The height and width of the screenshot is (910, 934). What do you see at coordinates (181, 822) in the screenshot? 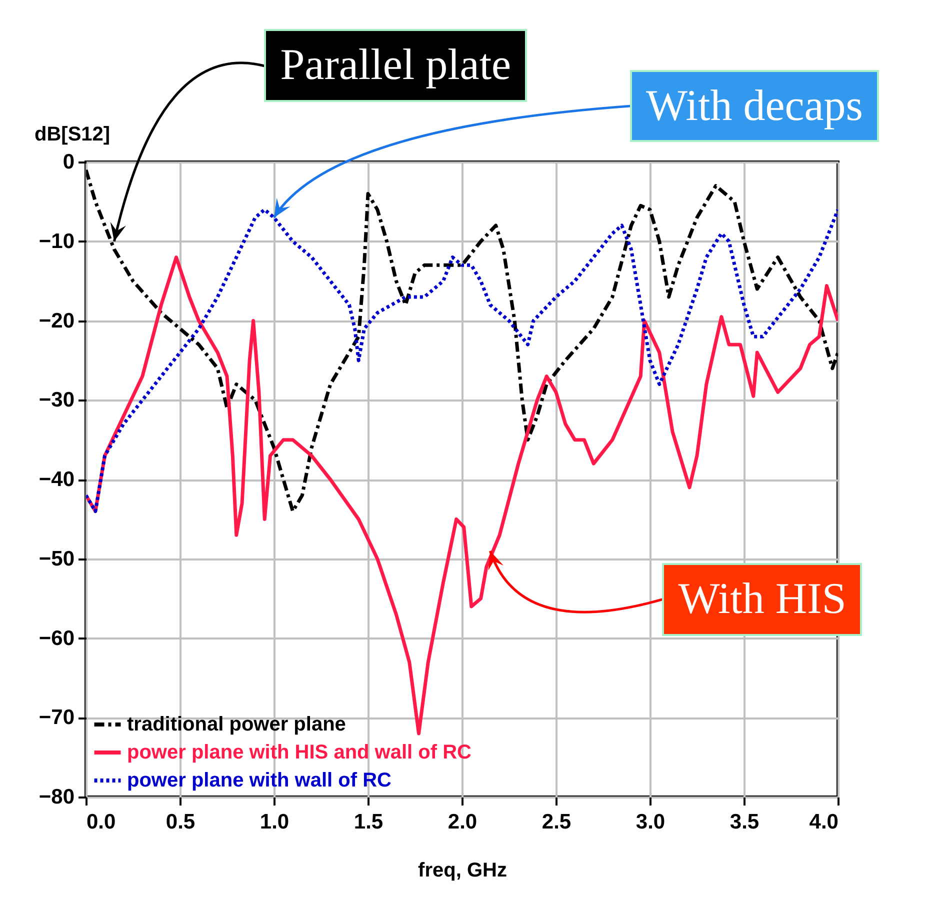
I see `x-tick-label: 0.5` at bounding box center [181, 822].